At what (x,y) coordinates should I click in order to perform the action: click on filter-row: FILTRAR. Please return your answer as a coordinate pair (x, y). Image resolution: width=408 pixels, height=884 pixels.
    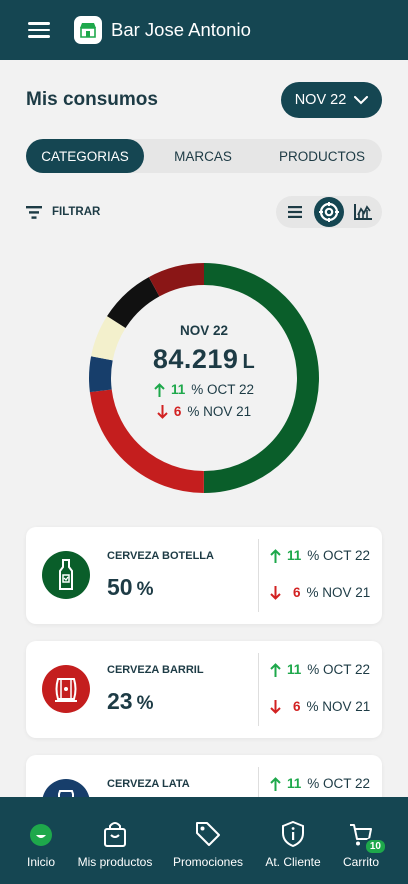
    Looking at the image, I should click on (204, 212).